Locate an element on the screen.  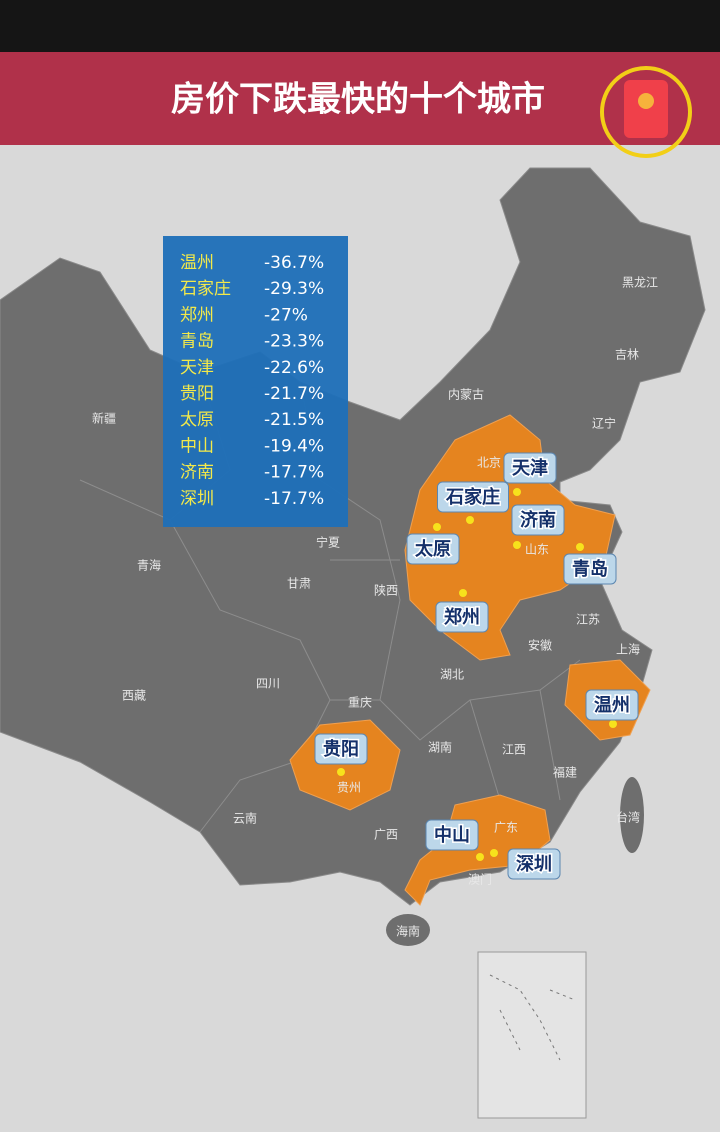
city-tag: 济南 is located at coordinates (538, 520).